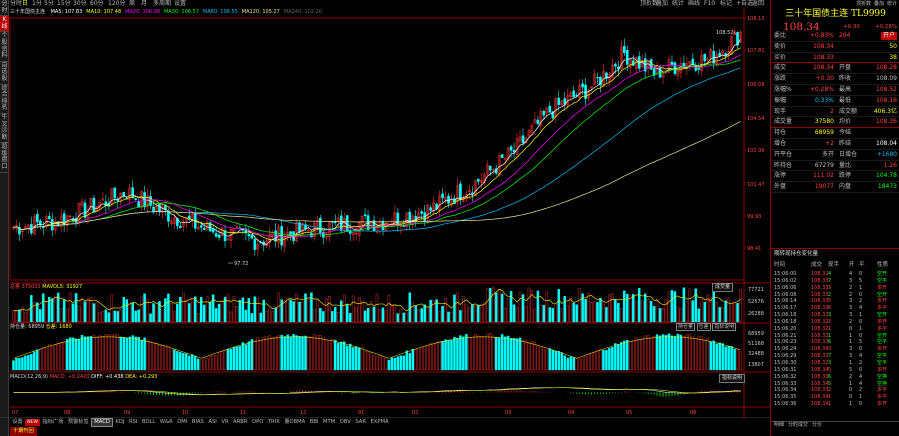 This screenshot has width=899, height=436. I want to click on period-tab-3: 5分, so click(49, 3).